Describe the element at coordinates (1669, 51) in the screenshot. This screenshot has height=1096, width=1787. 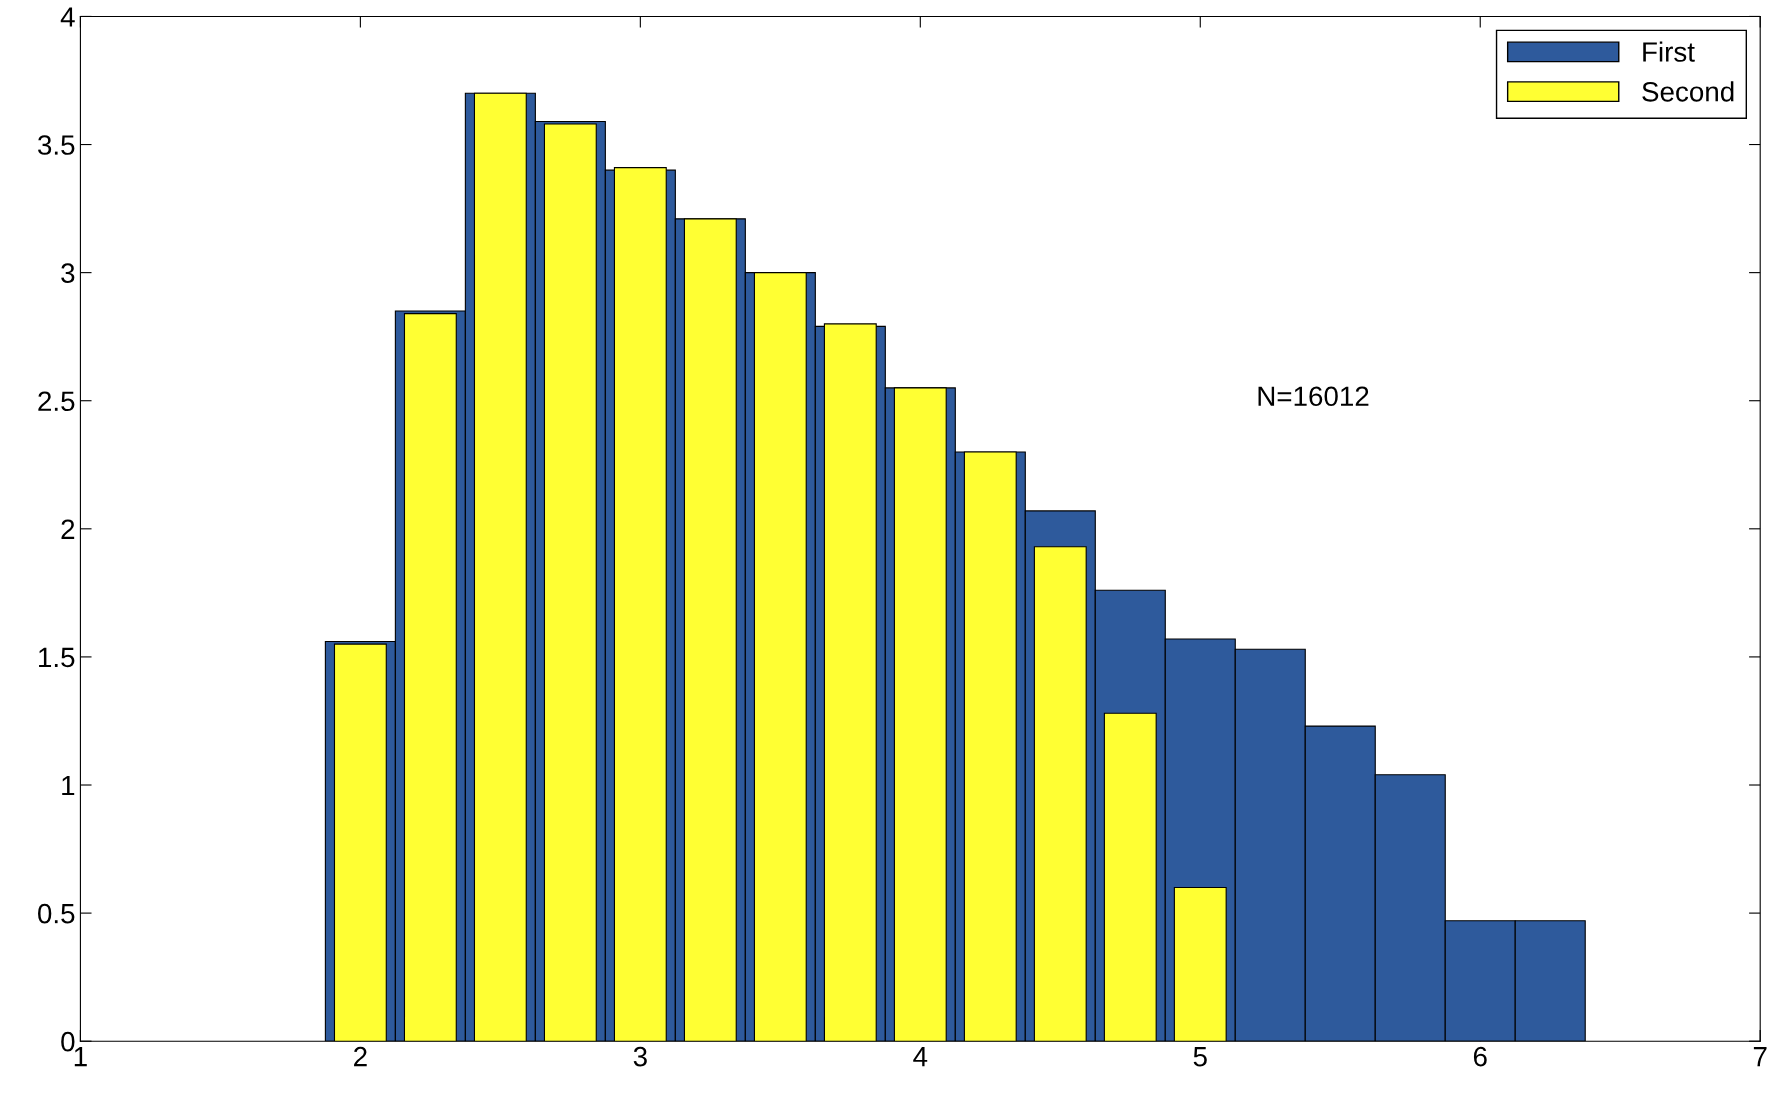
I see `legend-label: First` at that location.